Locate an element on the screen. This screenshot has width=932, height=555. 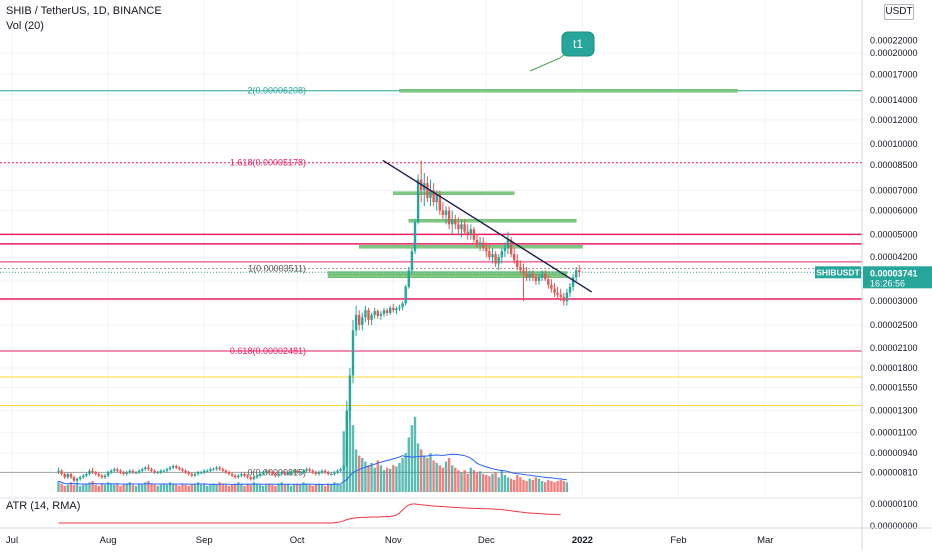
currency-button: USDT is located at coordinates (899, 12).